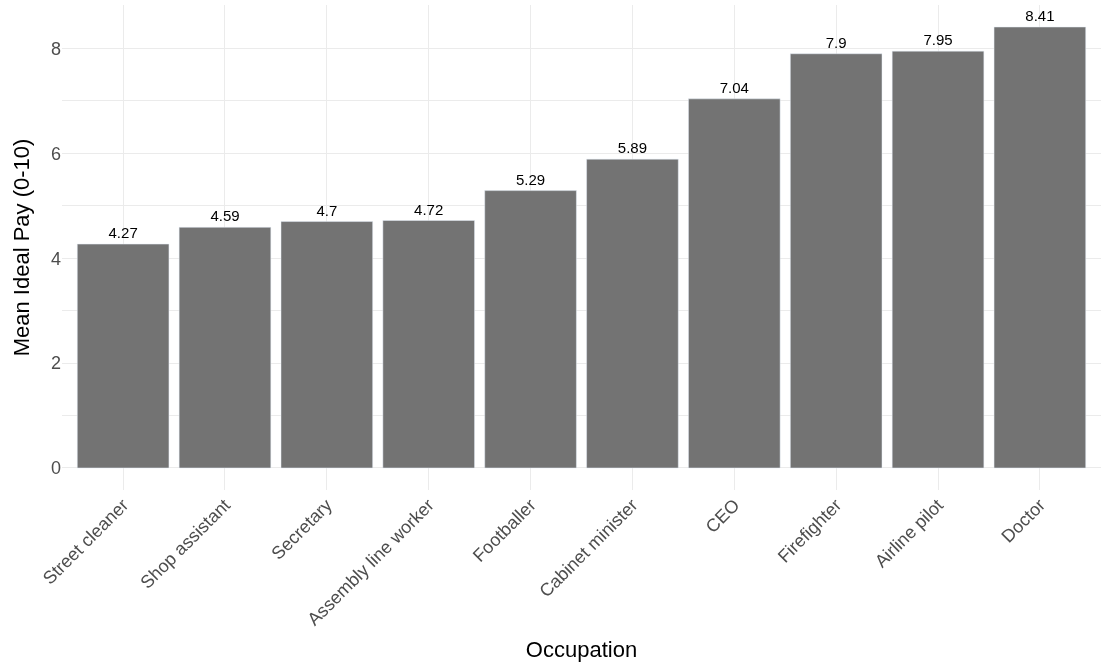 The image size is (1103, 662). What do you see at coordinates (55, 258) in the screenshot?
I see `y-tick-label: 4` at bounding box center [55, 258].